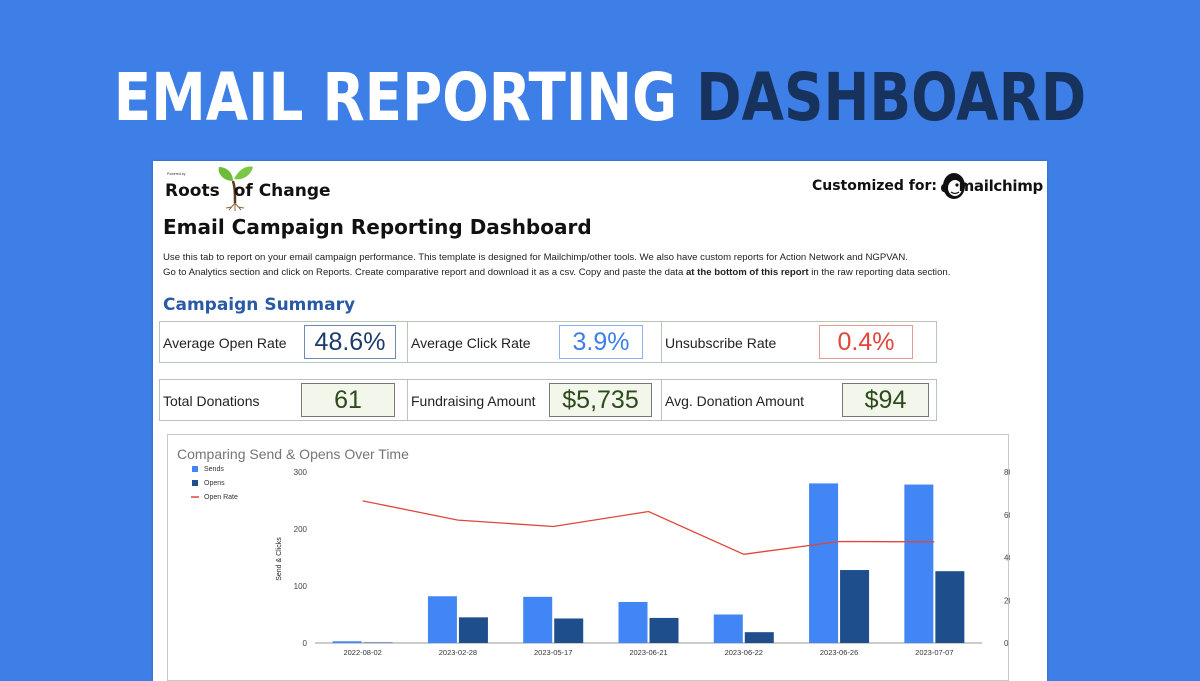  Describe the element at coordinates (744, 652) in the screenshot. I see `x-tick-label: 2023-06-22` at that location.